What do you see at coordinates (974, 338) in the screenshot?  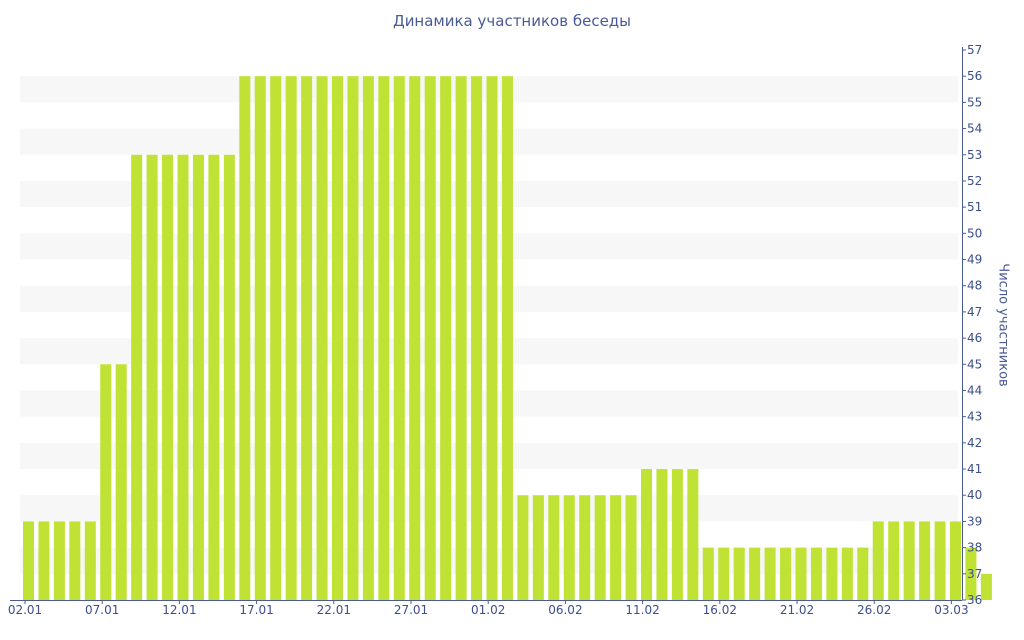 I see `y-tick-label: 46` at bounding box center [974, 338].